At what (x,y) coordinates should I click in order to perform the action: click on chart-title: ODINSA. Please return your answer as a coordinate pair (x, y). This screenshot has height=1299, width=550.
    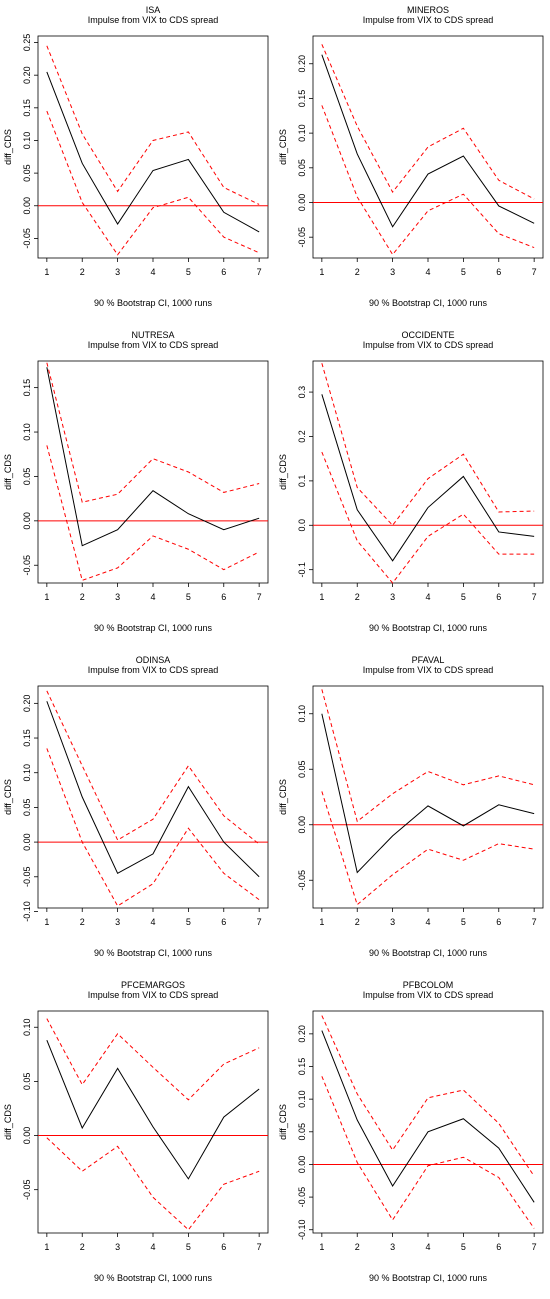
    Looking at the image, I should click on (153, 660).